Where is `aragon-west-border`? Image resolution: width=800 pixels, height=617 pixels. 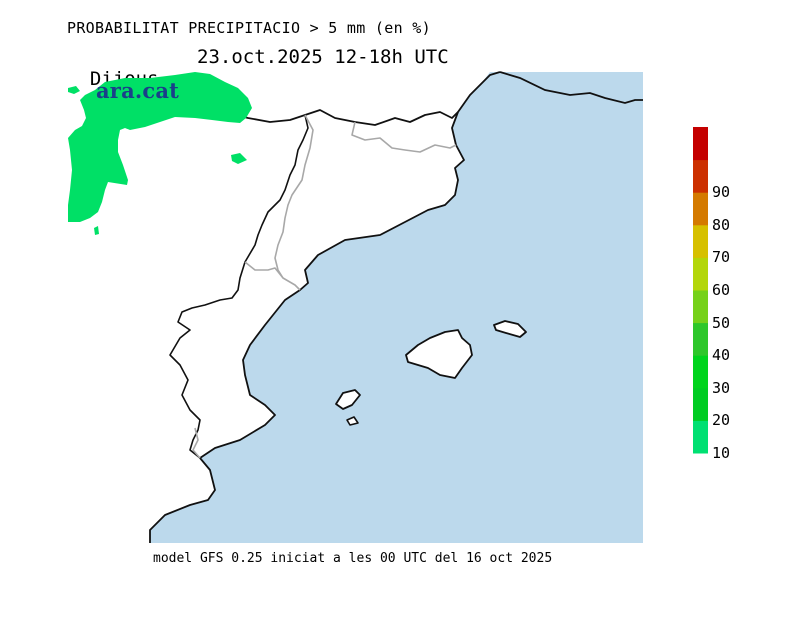
aragon-west-border is located at coordinates (239, 286).